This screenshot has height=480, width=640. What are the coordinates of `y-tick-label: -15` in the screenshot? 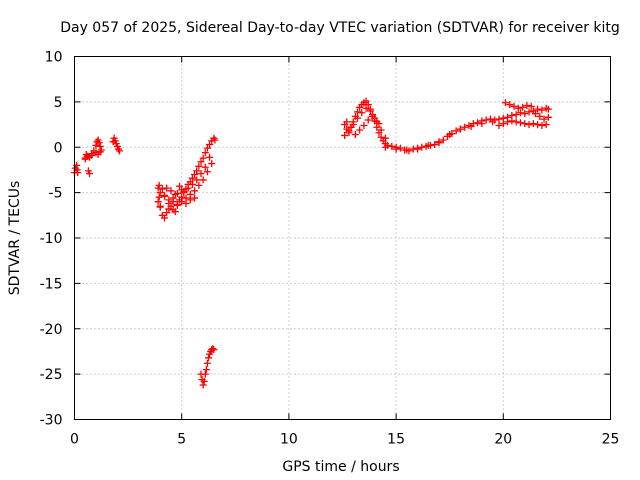 It's located at (51, 284).